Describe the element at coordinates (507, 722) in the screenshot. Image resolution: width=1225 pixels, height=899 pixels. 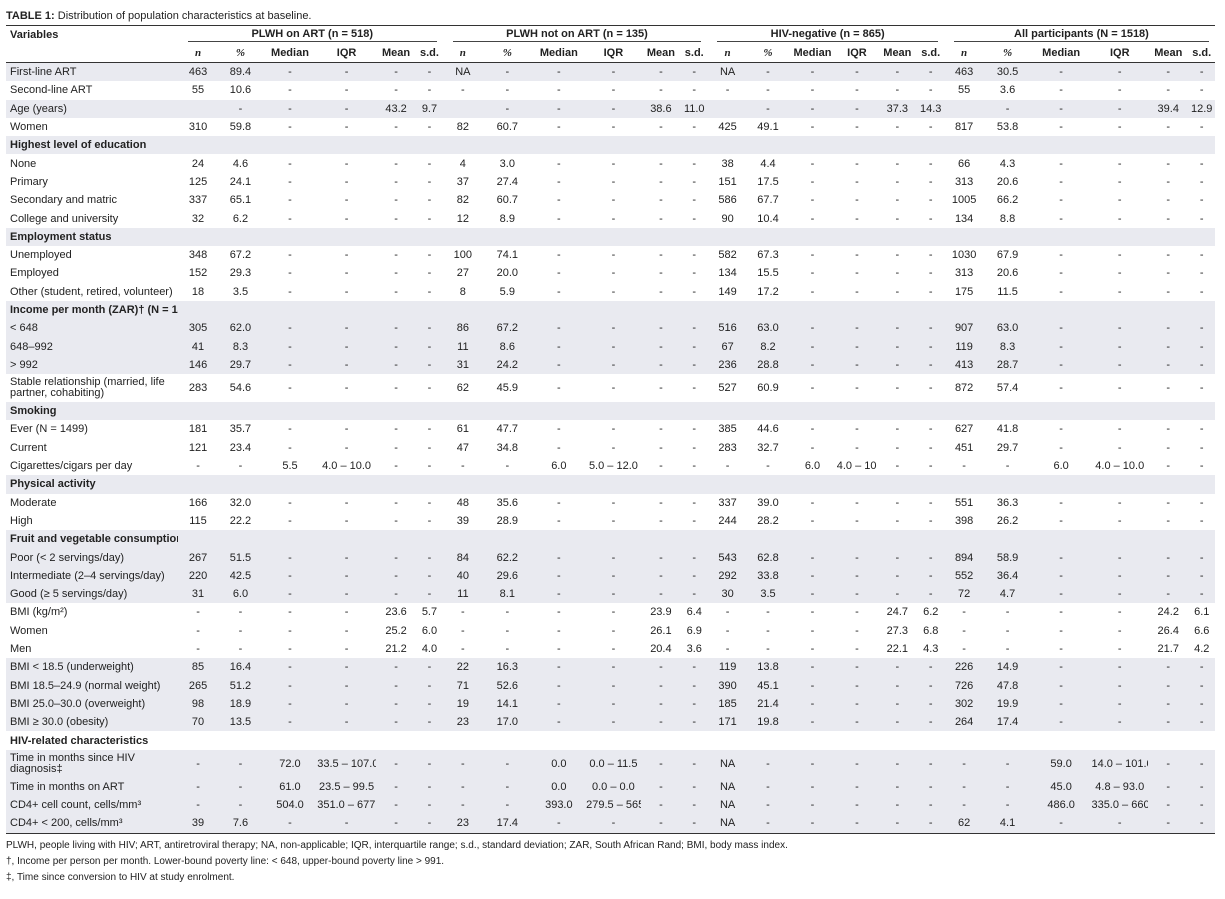
I see `cell-plwh-not-on-art-pct: 17.0` at that location.